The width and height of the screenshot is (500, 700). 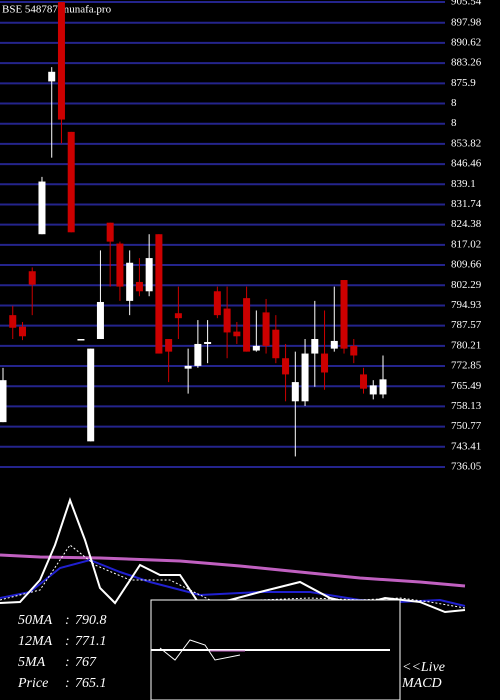 What do you see at coordinates (466, 265) in the screenshot?
I see `y-tick-label: 809.66` at bounding box center [466, 265].